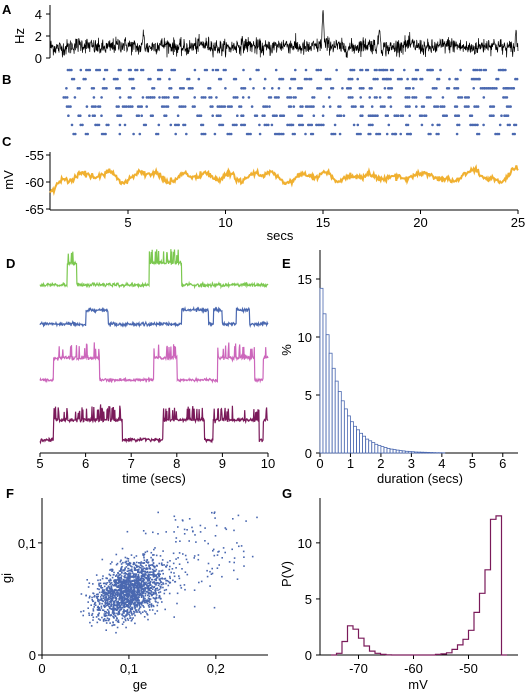 The width and height of the screenshot is (528, 693). I want to click on panel-c-ylabel: mV, so click(8, 180).